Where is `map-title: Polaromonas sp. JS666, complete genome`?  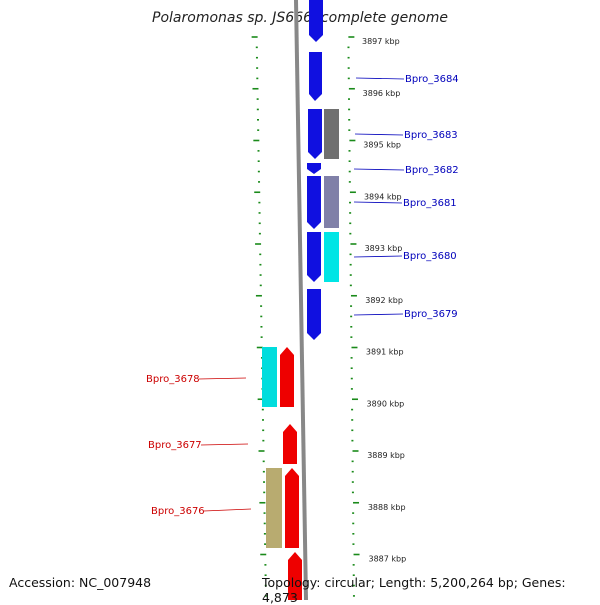 map-title: Polaromonas sp. JS666, complete genome is located at coordinates (300, 18).